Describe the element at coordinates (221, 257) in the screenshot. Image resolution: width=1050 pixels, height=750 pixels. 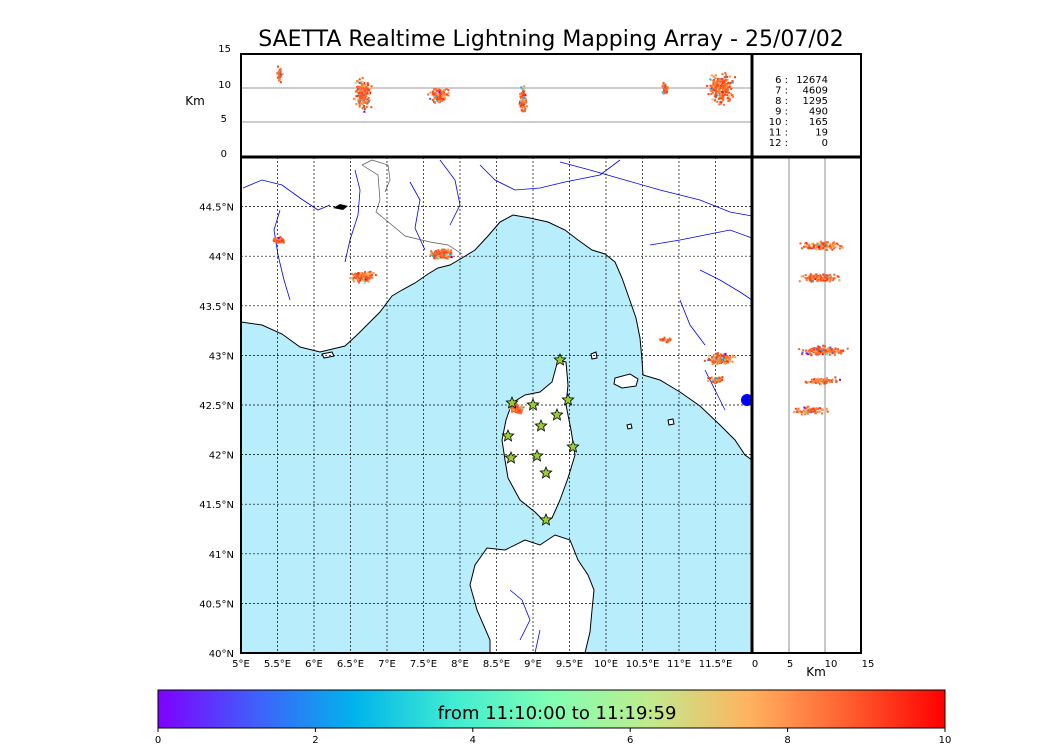
I see `lat-label: 44°N` at that location.